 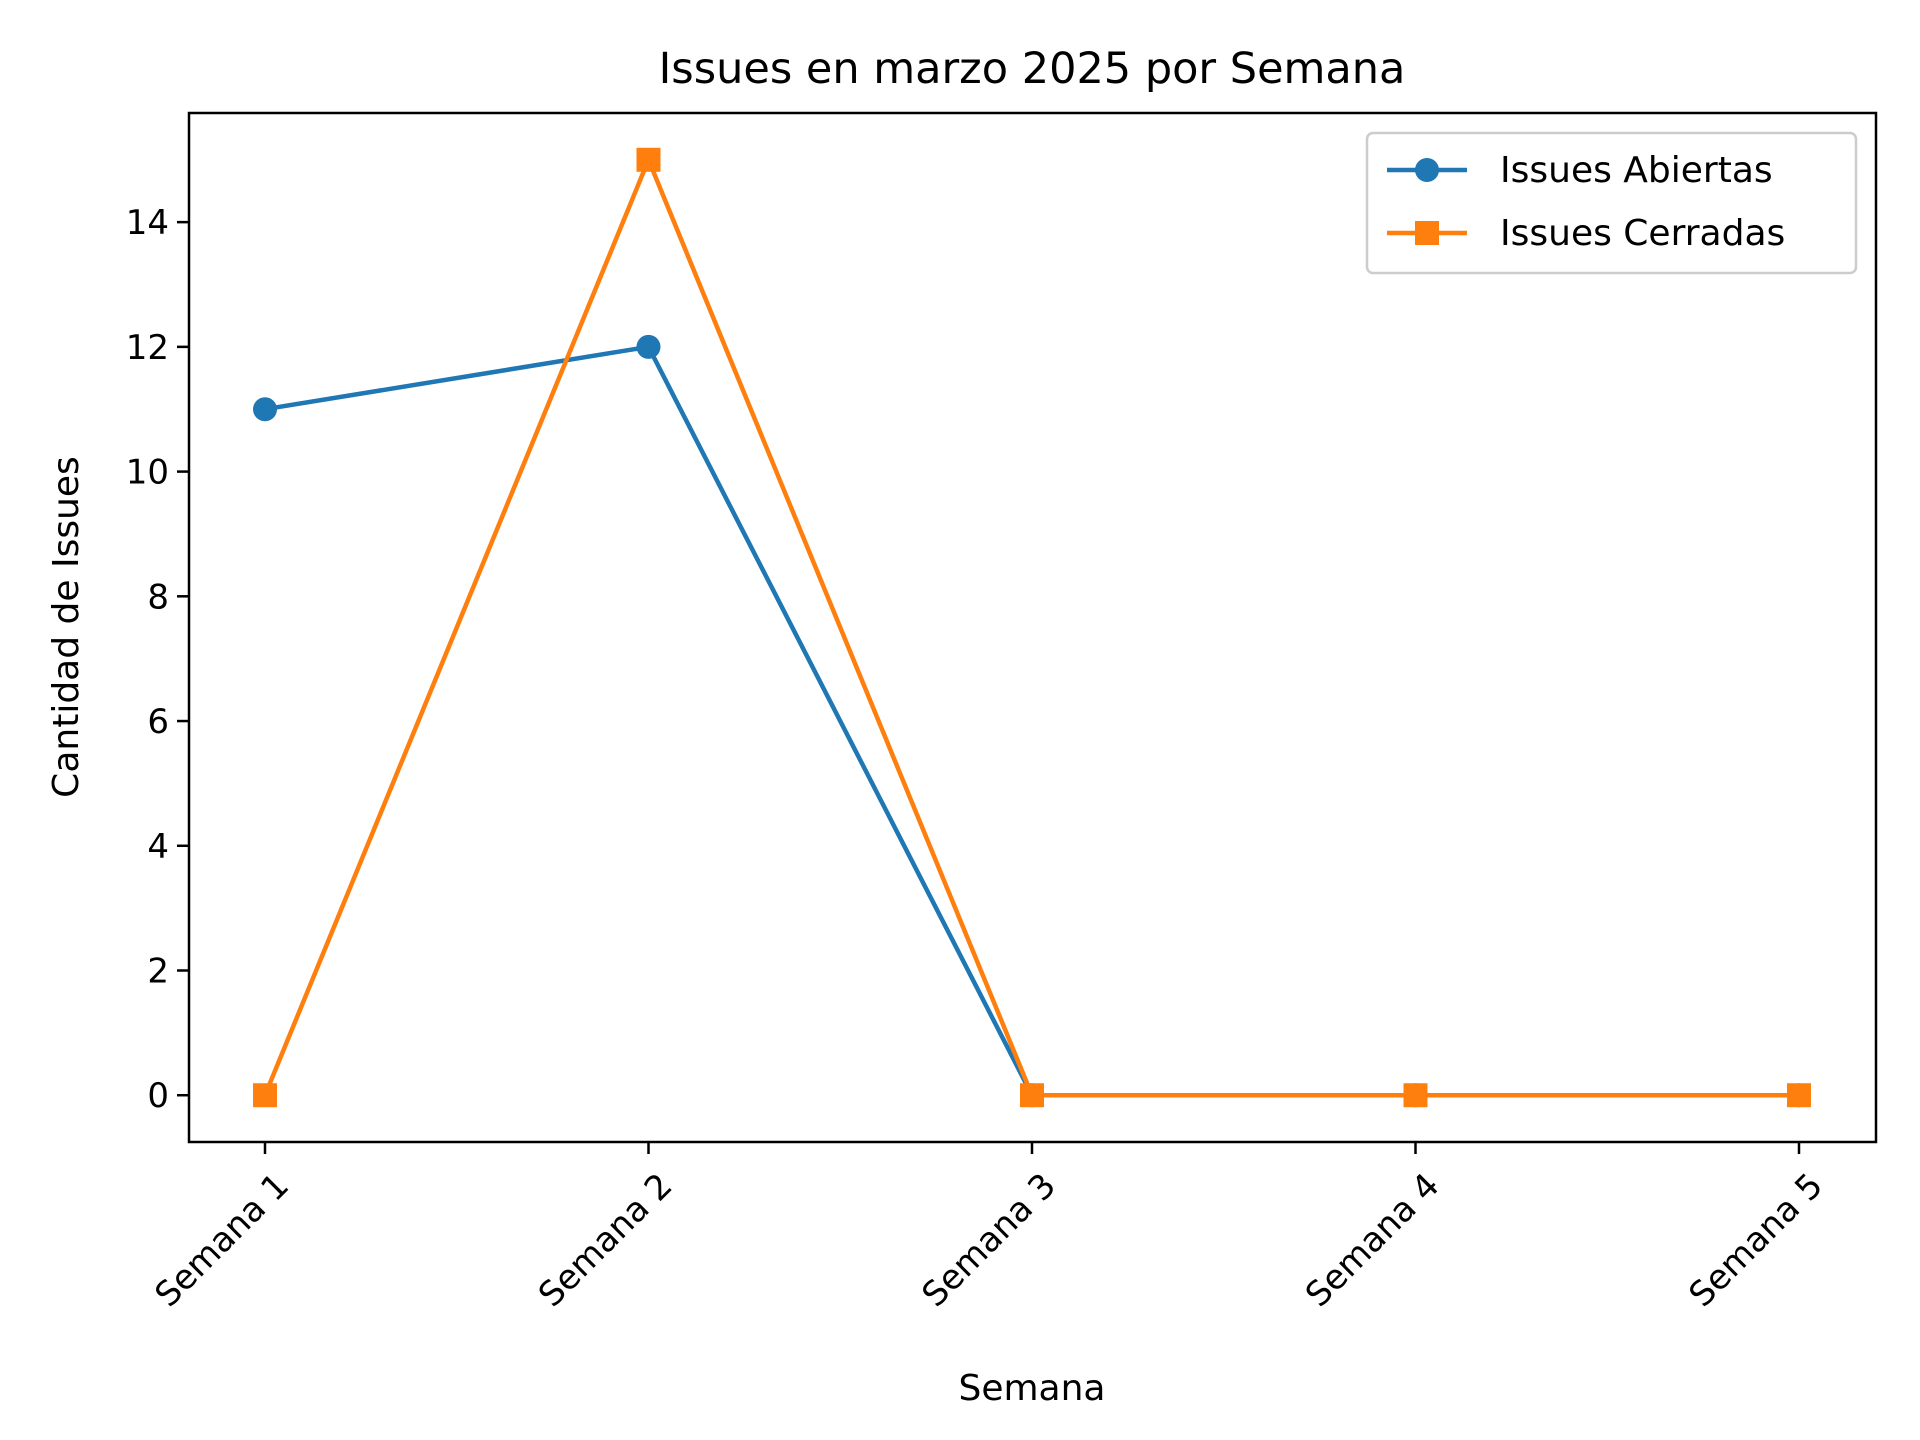 What do you see at coordinates (147, 223) in the screenshot?
I see `y-tick-label-8: 14` at bounding box center [147, 223].